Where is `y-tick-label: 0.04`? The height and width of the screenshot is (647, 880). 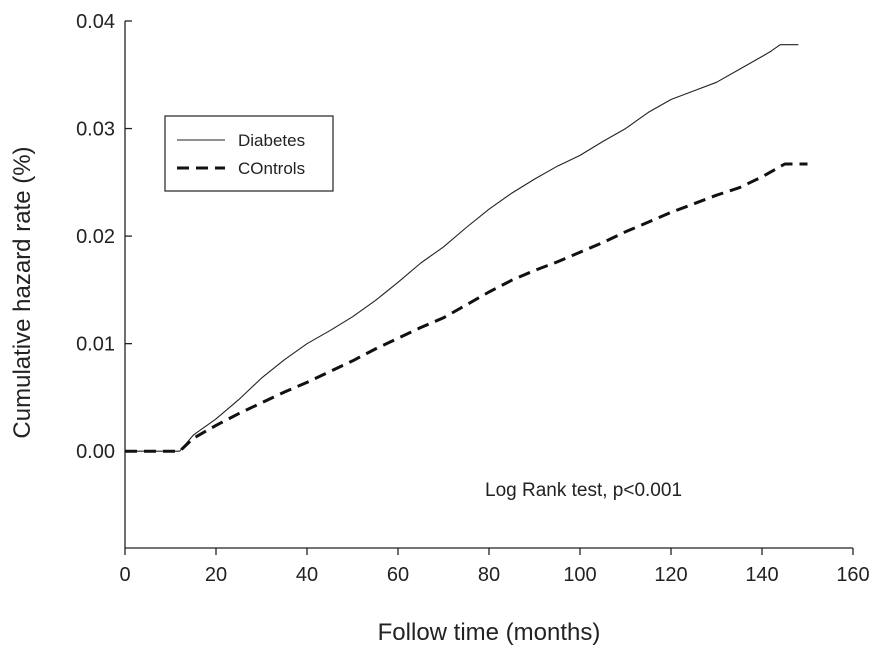
y-tick-label: 0.04 is located at coordinates (95, 22).